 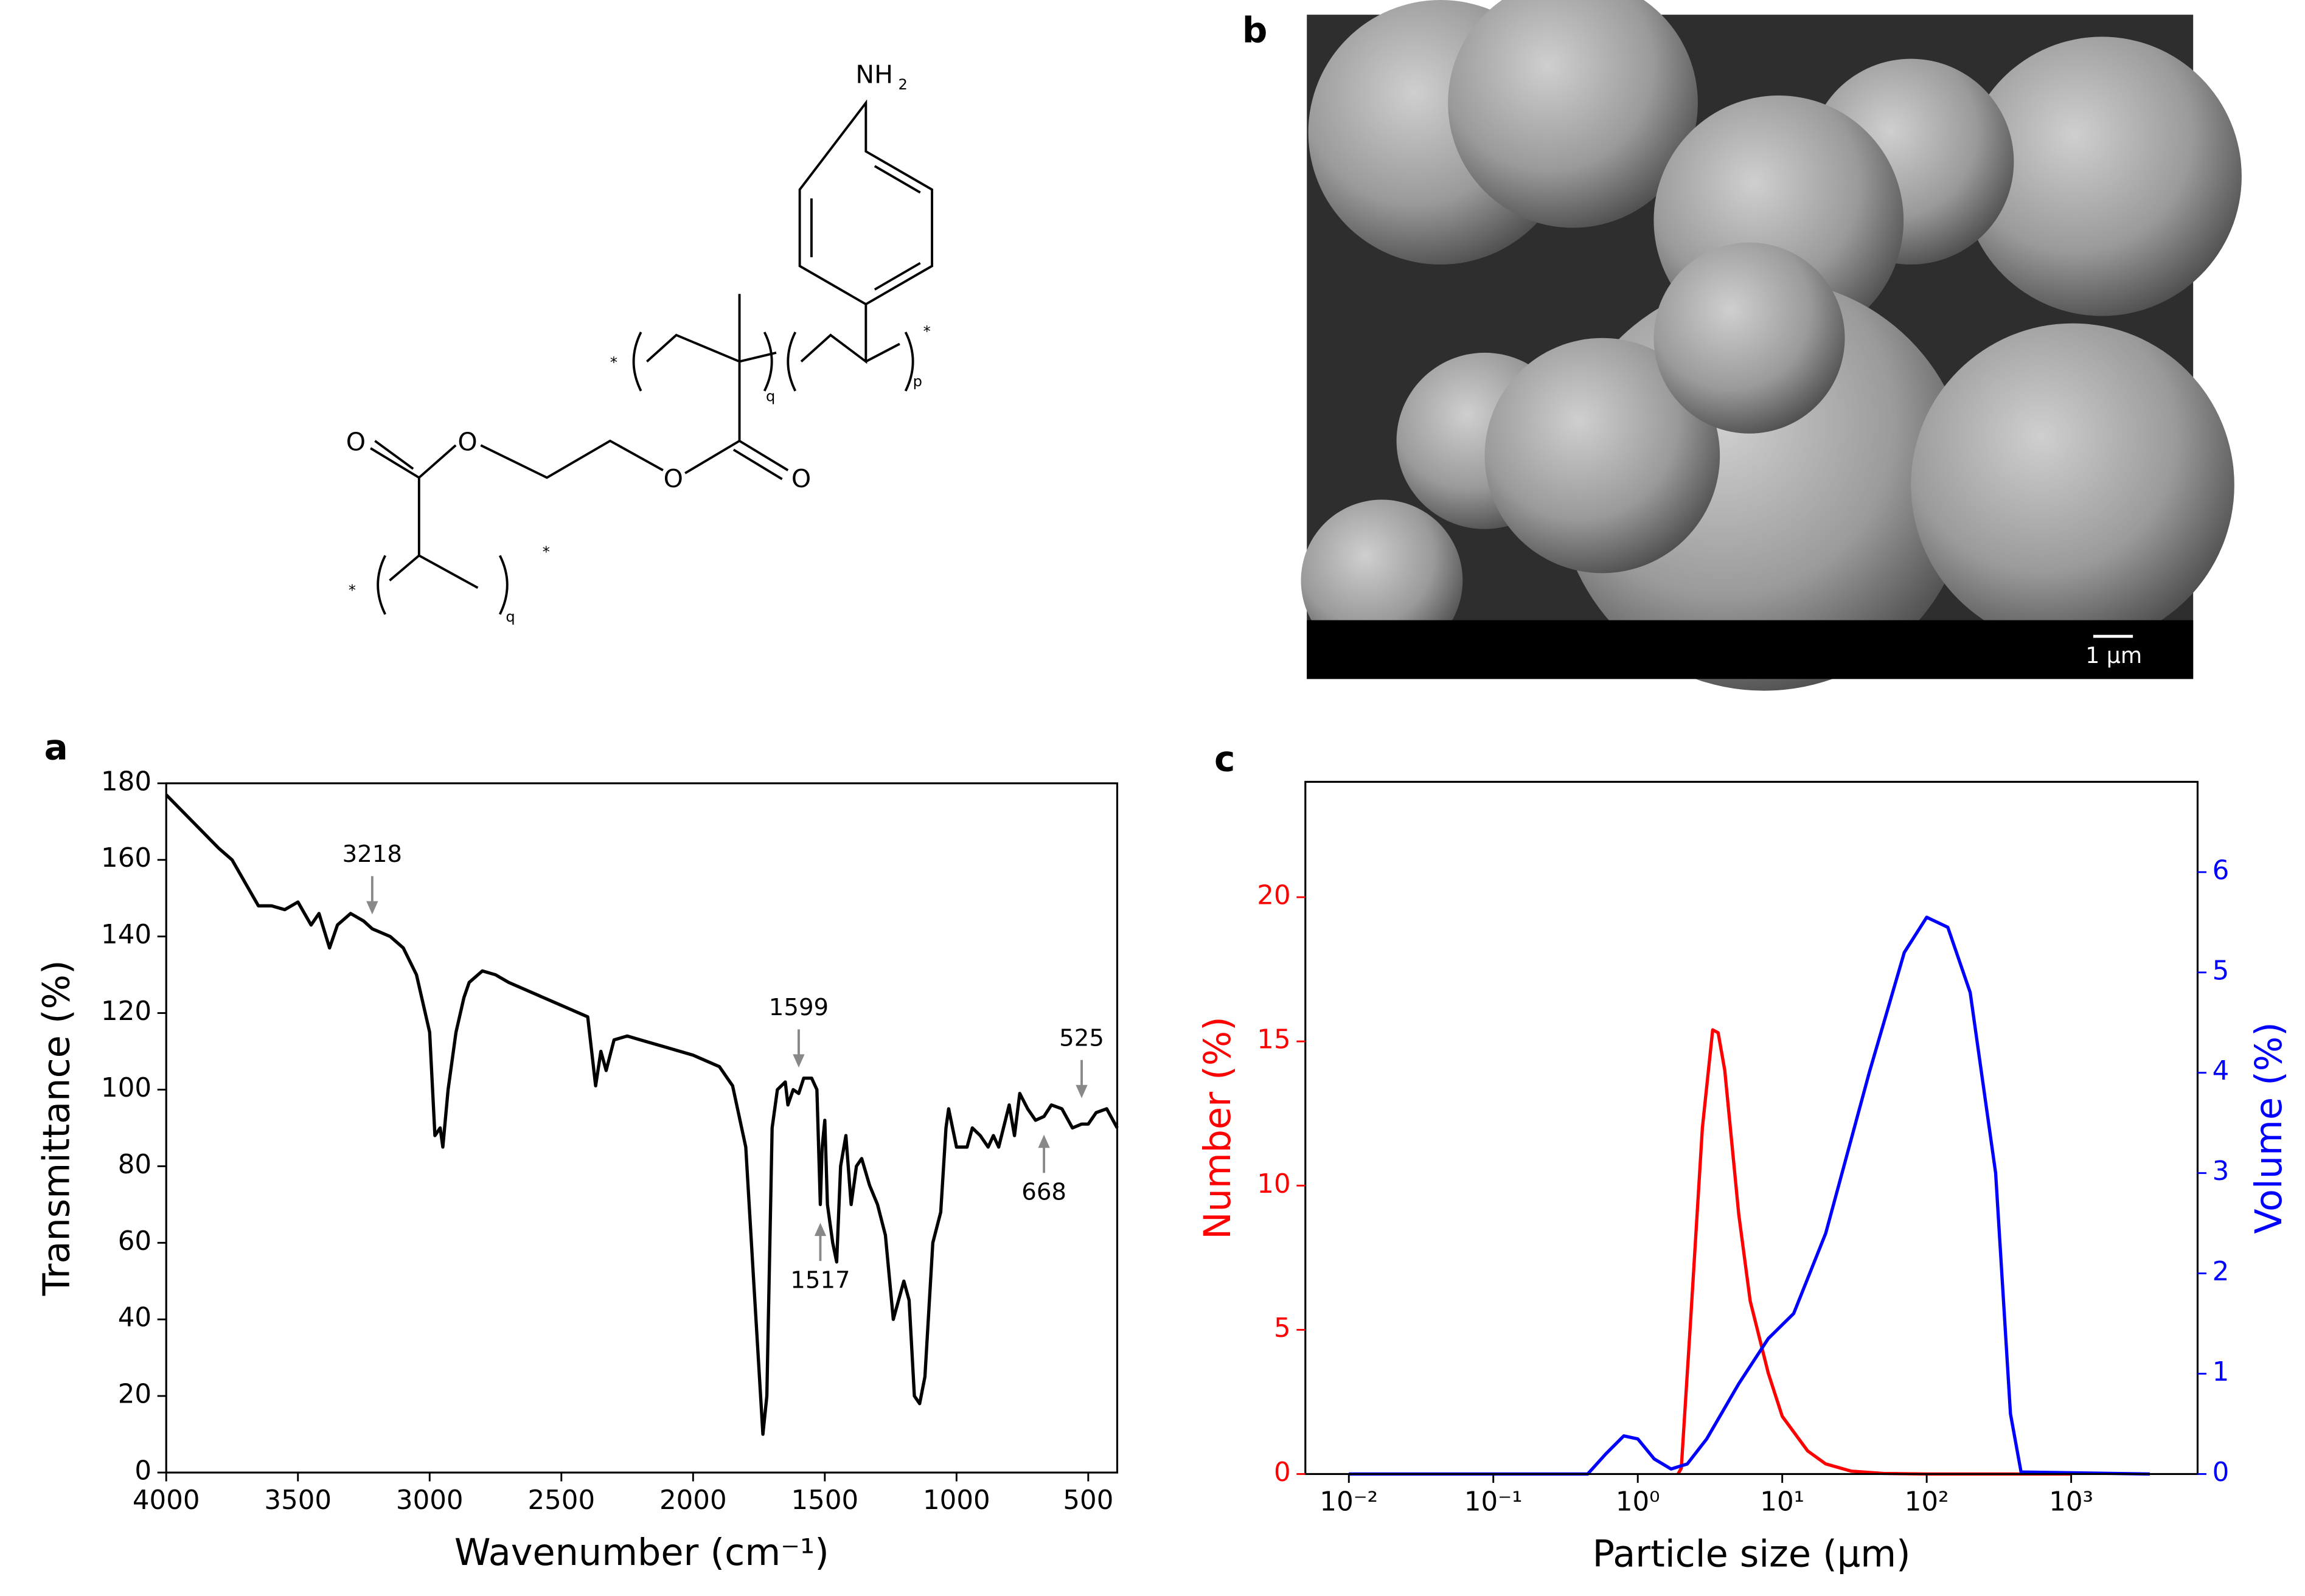 I want to click on x-tick-label: 10², so click(x=1927, y=1502).